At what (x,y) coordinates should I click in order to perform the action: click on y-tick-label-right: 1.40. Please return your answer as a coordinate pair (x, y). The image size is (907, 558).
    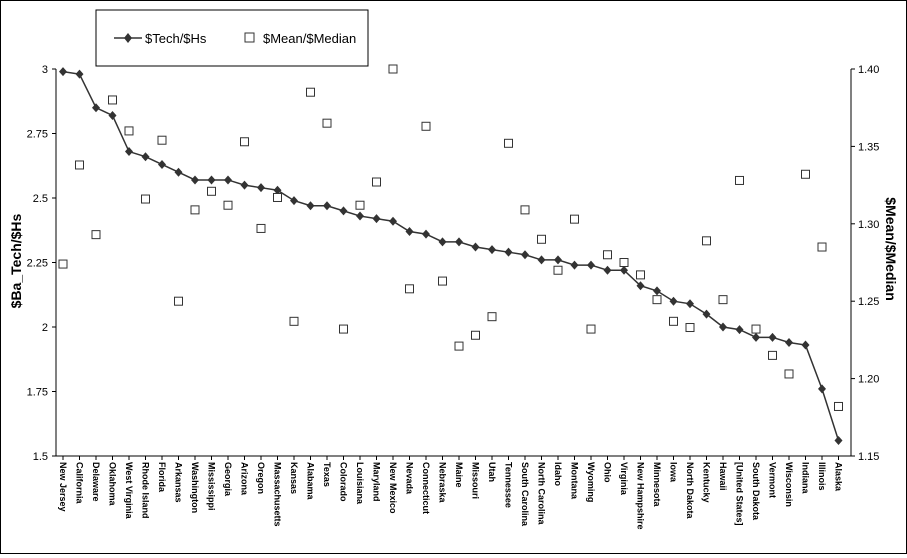
    Looking at the image, I should click on (868, 70).